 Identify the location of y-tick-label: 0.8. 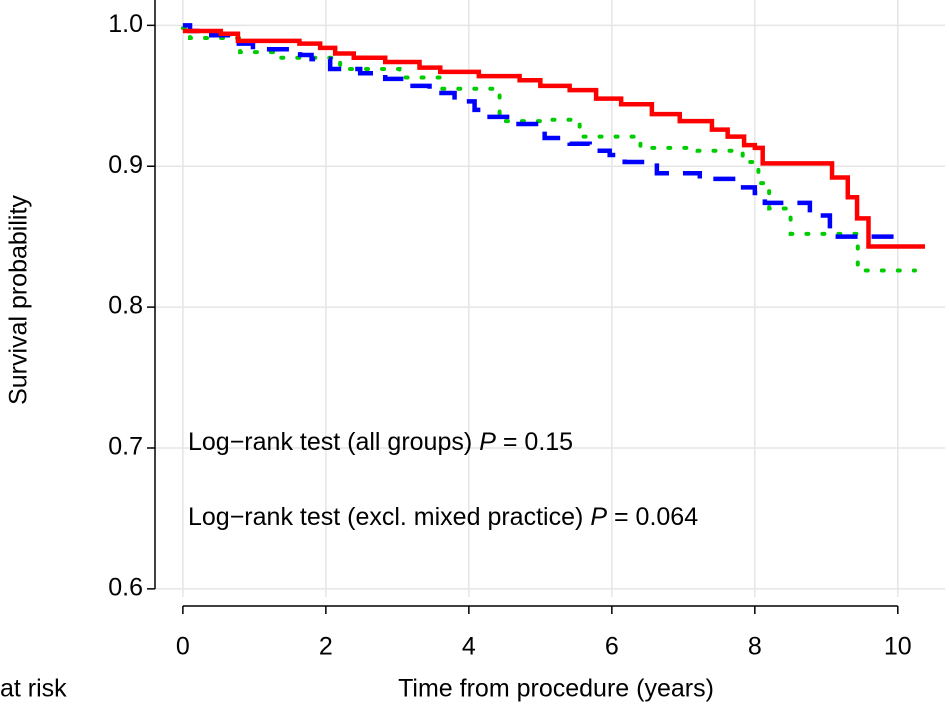
(125, 306).